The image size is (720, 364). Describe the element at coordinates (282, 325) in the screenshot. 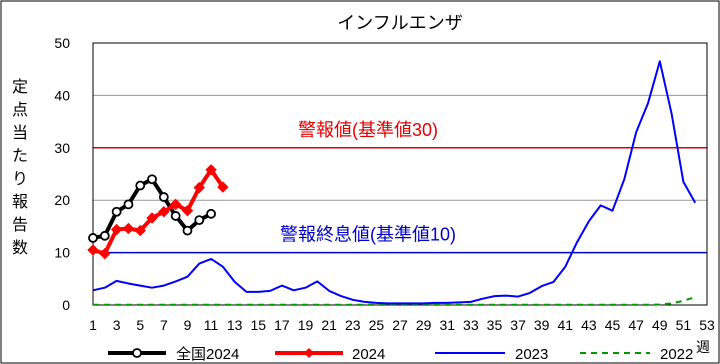

I see `x-tick-label: 17` at that location.